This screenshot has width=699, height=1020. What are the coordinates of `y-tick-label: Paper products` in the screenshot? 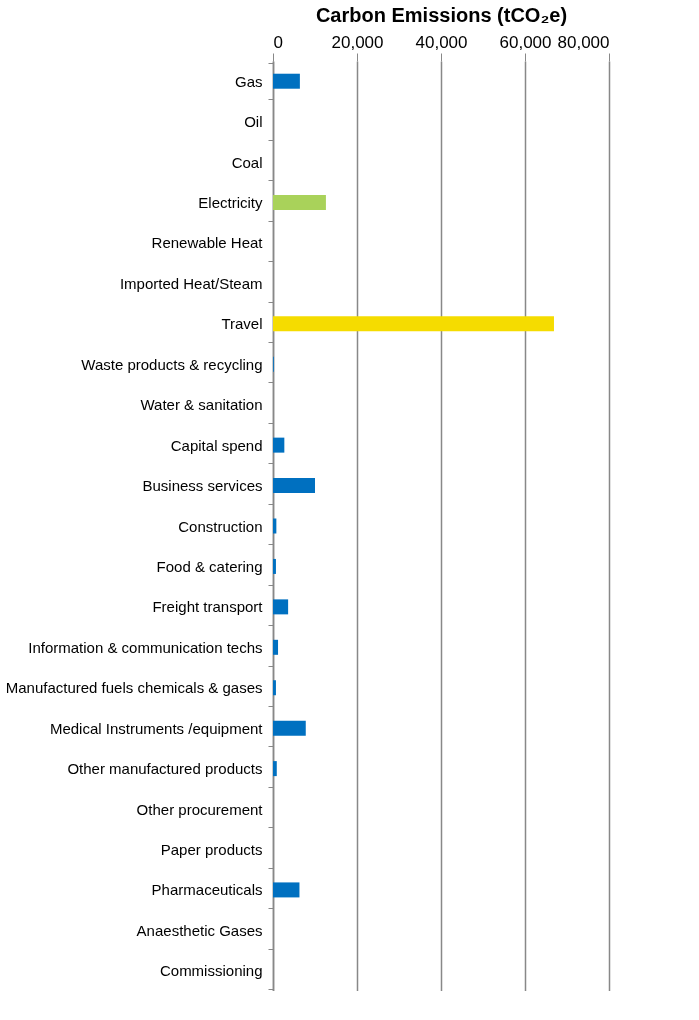 It's located at (211, 849).